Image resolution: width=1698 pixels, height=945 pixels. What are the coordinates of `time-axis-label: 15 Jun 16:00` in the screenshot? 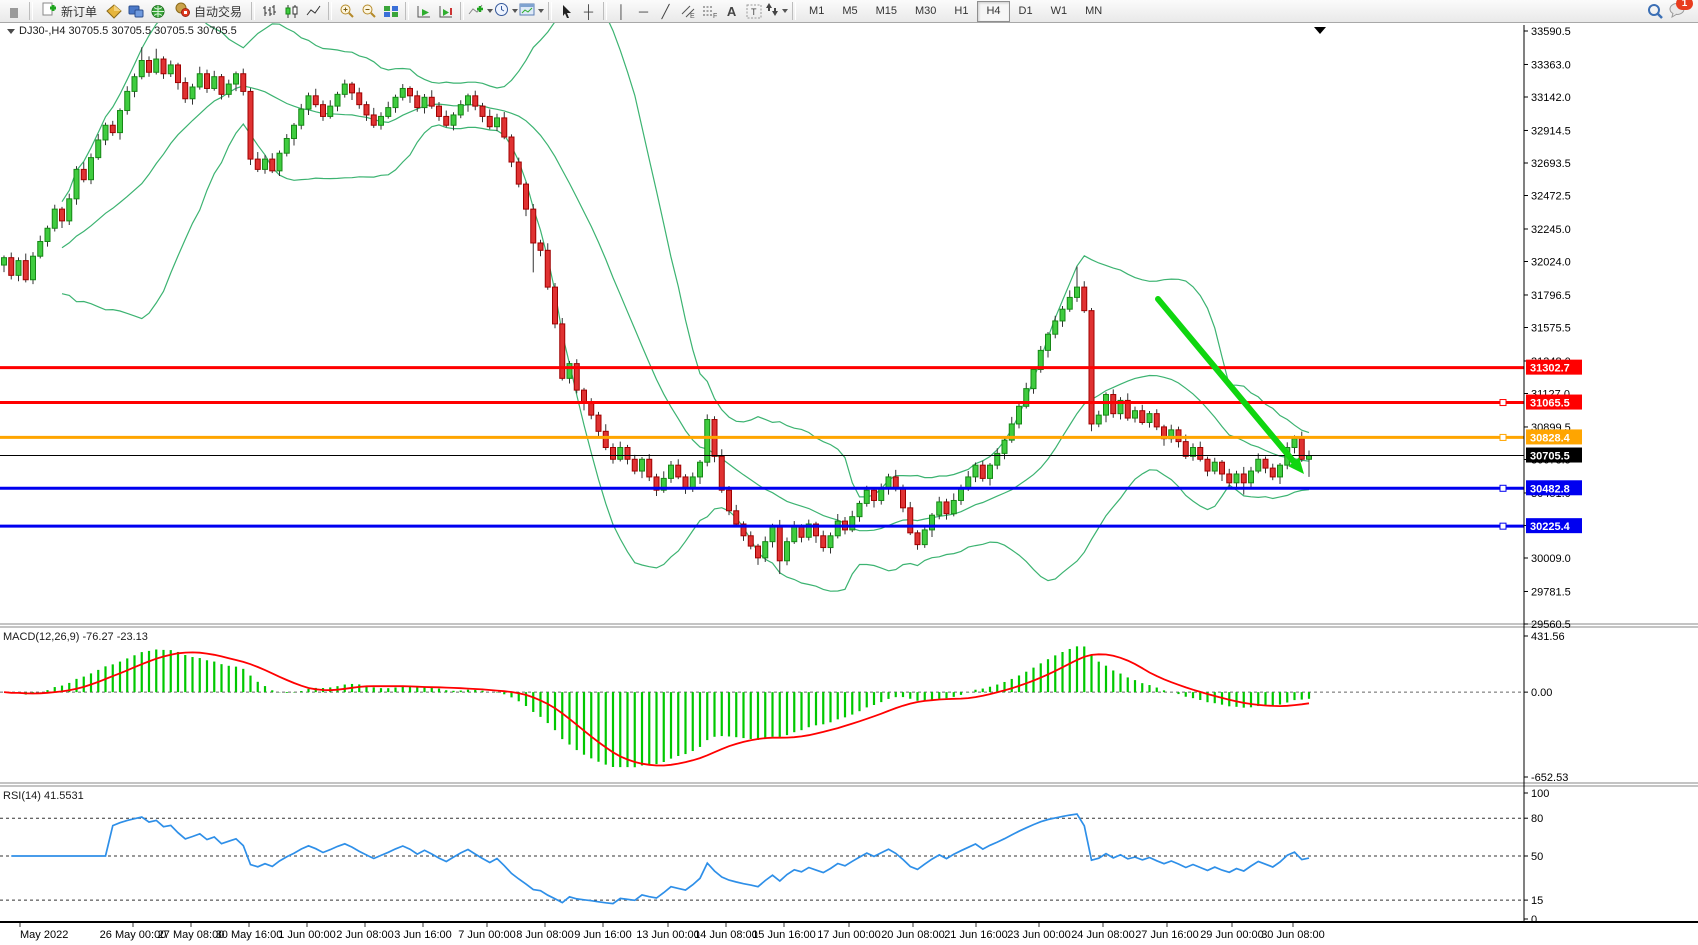 It's located at (784, 935).